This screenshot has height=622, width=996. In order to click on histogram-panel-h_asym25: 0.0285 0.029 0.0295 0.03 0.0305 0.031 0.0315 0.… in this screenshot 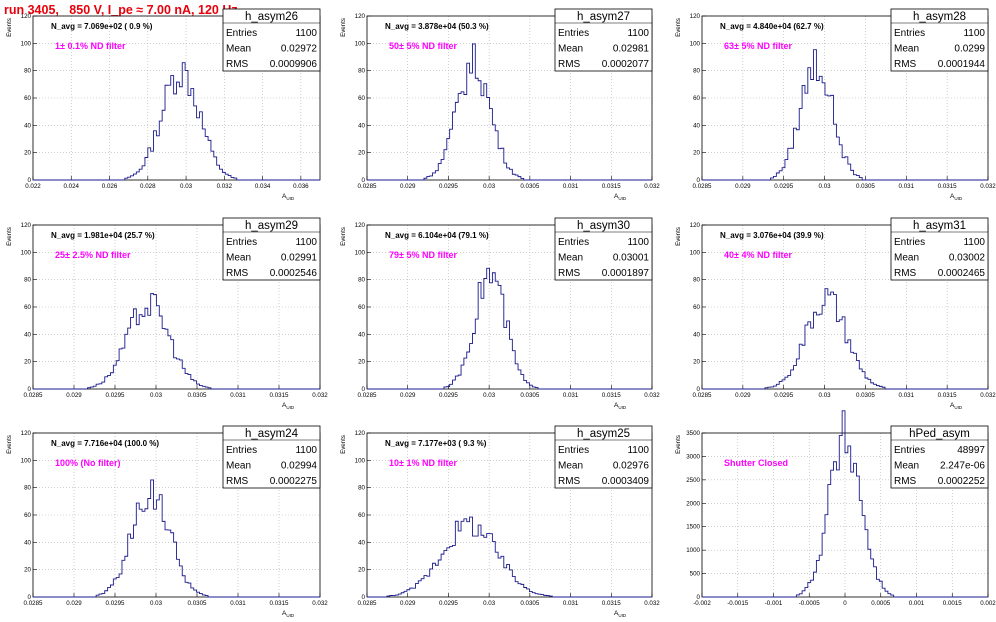, I will do `click(500, 521)`.